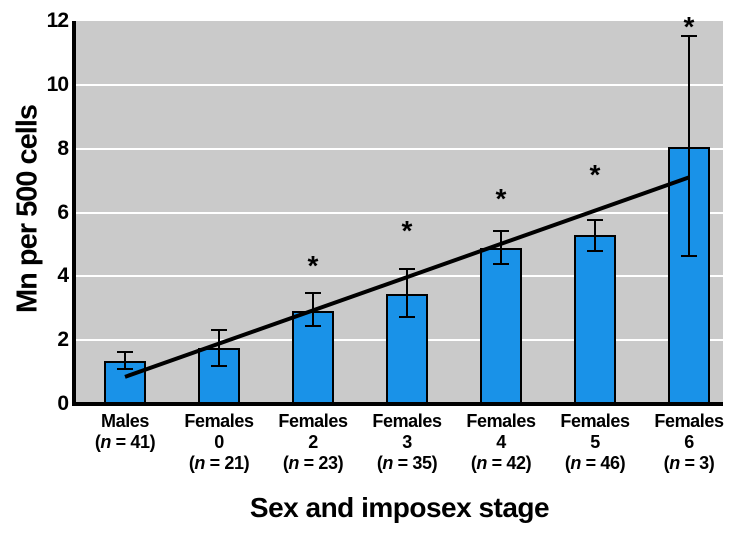 The height and width of the screenshot is (534, 733). I want to click on x-tick-label-line: (n = 42), so click(501, 463).